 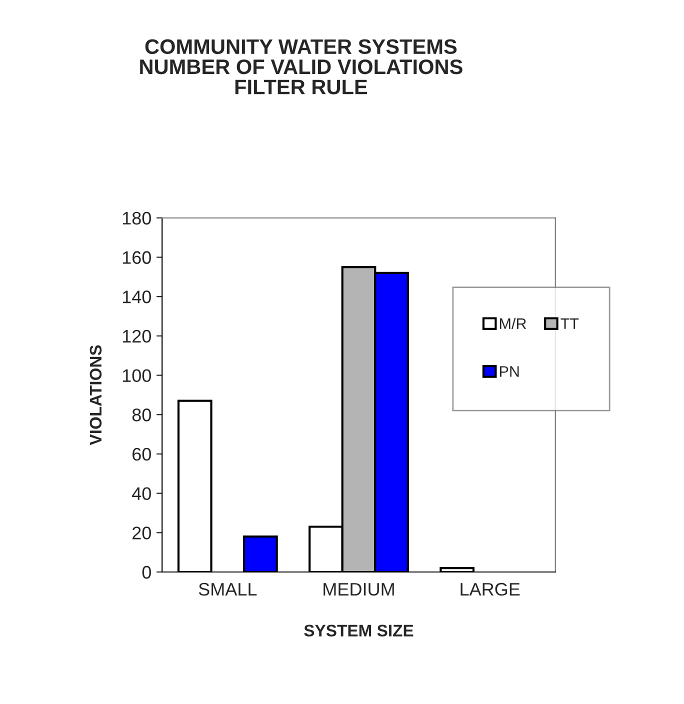 I want to click on legend-label: PN, so click(x=509, y=371).